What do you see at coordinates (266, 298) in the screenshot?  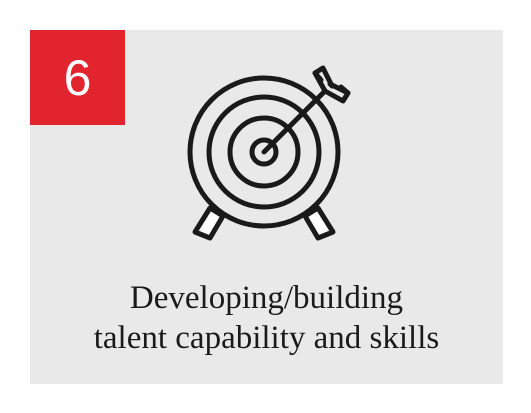 I see `caption-line-1: Developing/building` at bounding box center [266, 298].